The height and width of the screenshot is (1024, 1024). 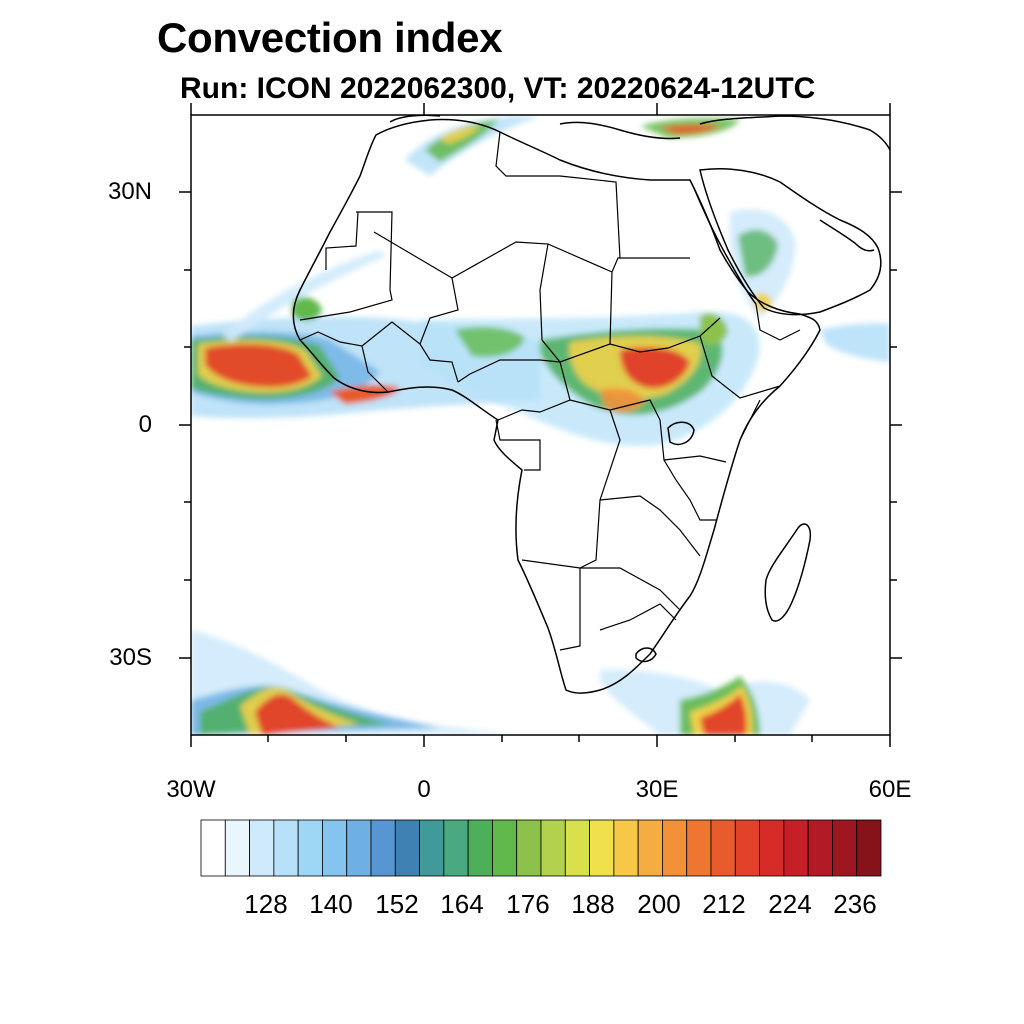 What do you see at coordinates (297, 714) in the screenshot?
I see `field-satl-red` at bounding box center [297, 714].